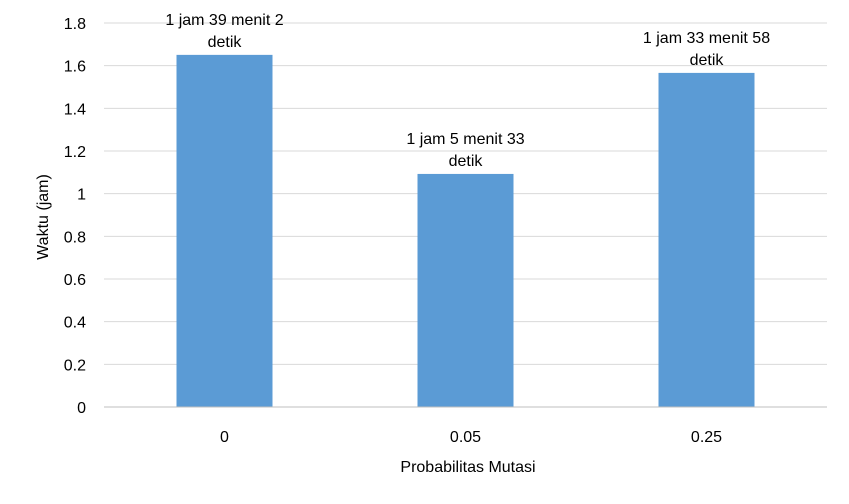  Describe the element at coordinates (465, 437) in the screenshot. I see `x-tick-label: 0.05` at that location.